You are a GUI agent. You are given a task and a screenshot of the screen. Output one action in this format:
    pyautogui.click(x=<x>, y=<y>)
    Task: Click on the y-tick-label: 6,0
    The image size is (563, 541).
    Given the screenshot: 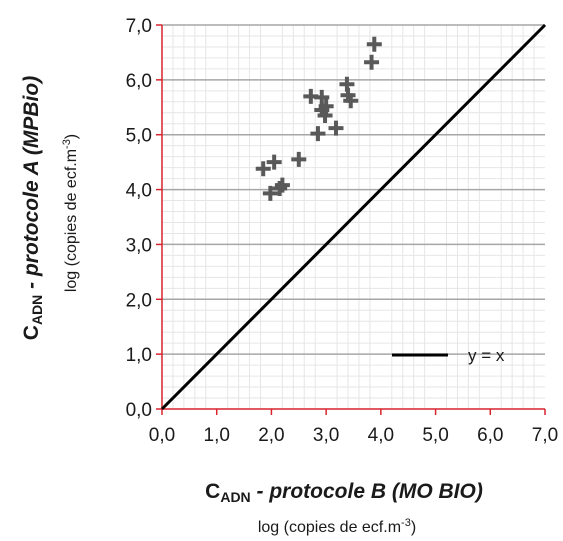 What is the action you would take?
    pyautogui.click(x=139, y=81)
    